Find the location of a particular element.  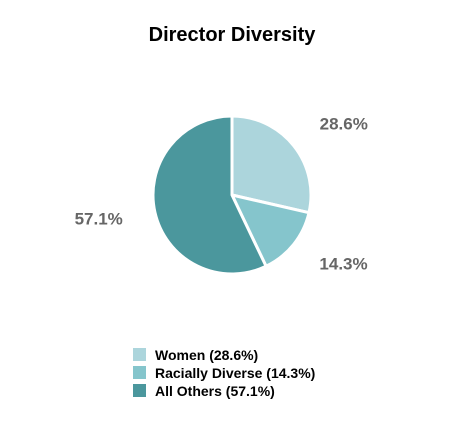

legend-item-women: Women (28.6%) is located at coordinates (224, 354).